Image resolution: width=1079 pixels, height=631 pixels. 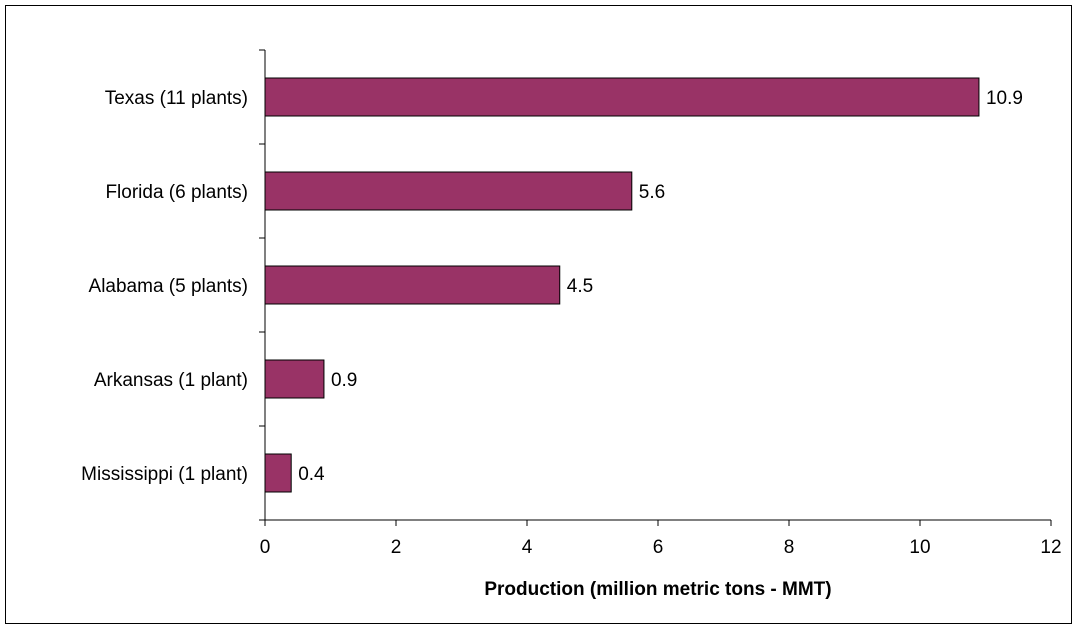 I want to click on data-label: 4.5, so click(x=580, y=286).